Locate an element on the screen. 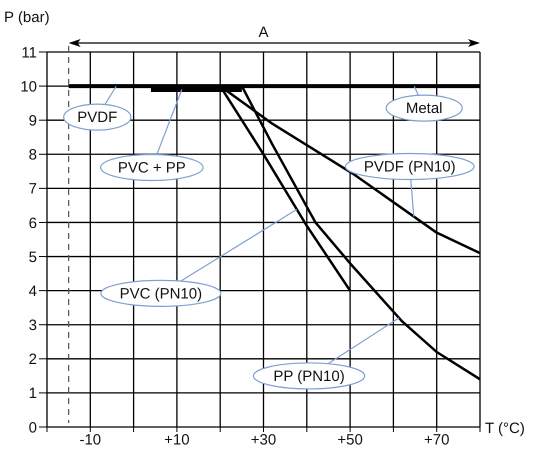 This screenshot has height=452, width=550. y-tick-label: 6 is located at coordinates (32, 223).